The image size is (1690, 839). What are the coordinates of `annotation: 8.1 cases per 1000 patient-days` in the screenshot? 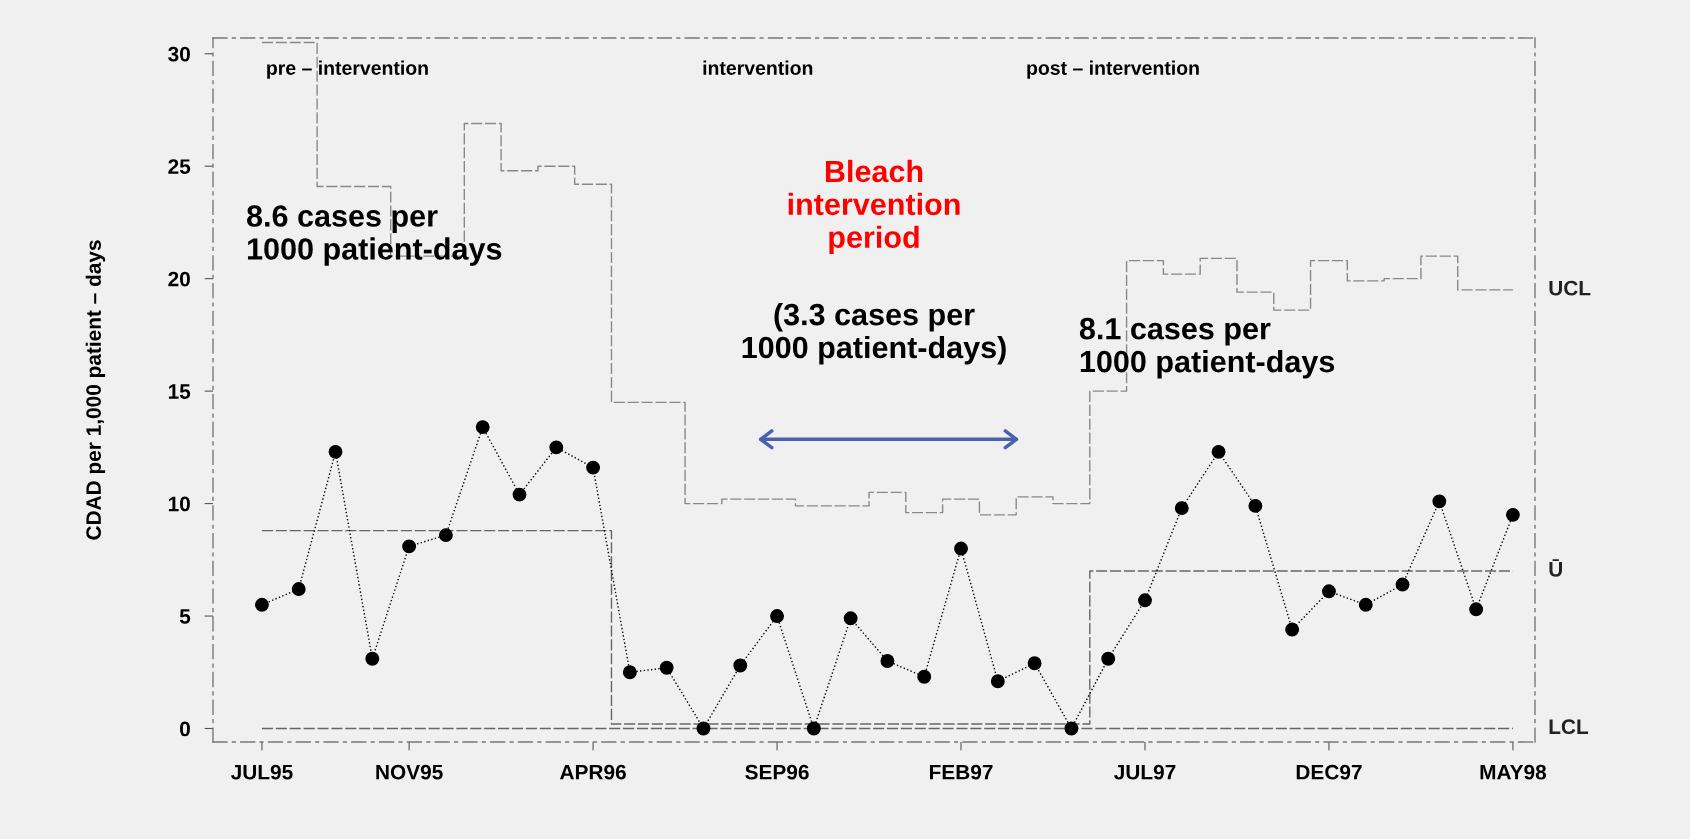 It's located at (1207, 348).